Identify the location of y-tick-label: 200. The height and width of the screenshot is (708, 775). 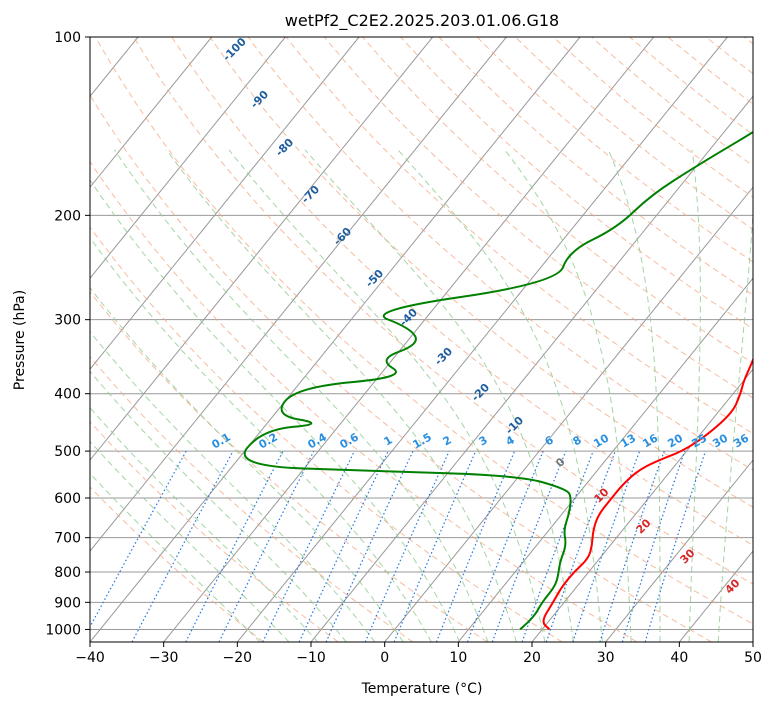
(67, 216).